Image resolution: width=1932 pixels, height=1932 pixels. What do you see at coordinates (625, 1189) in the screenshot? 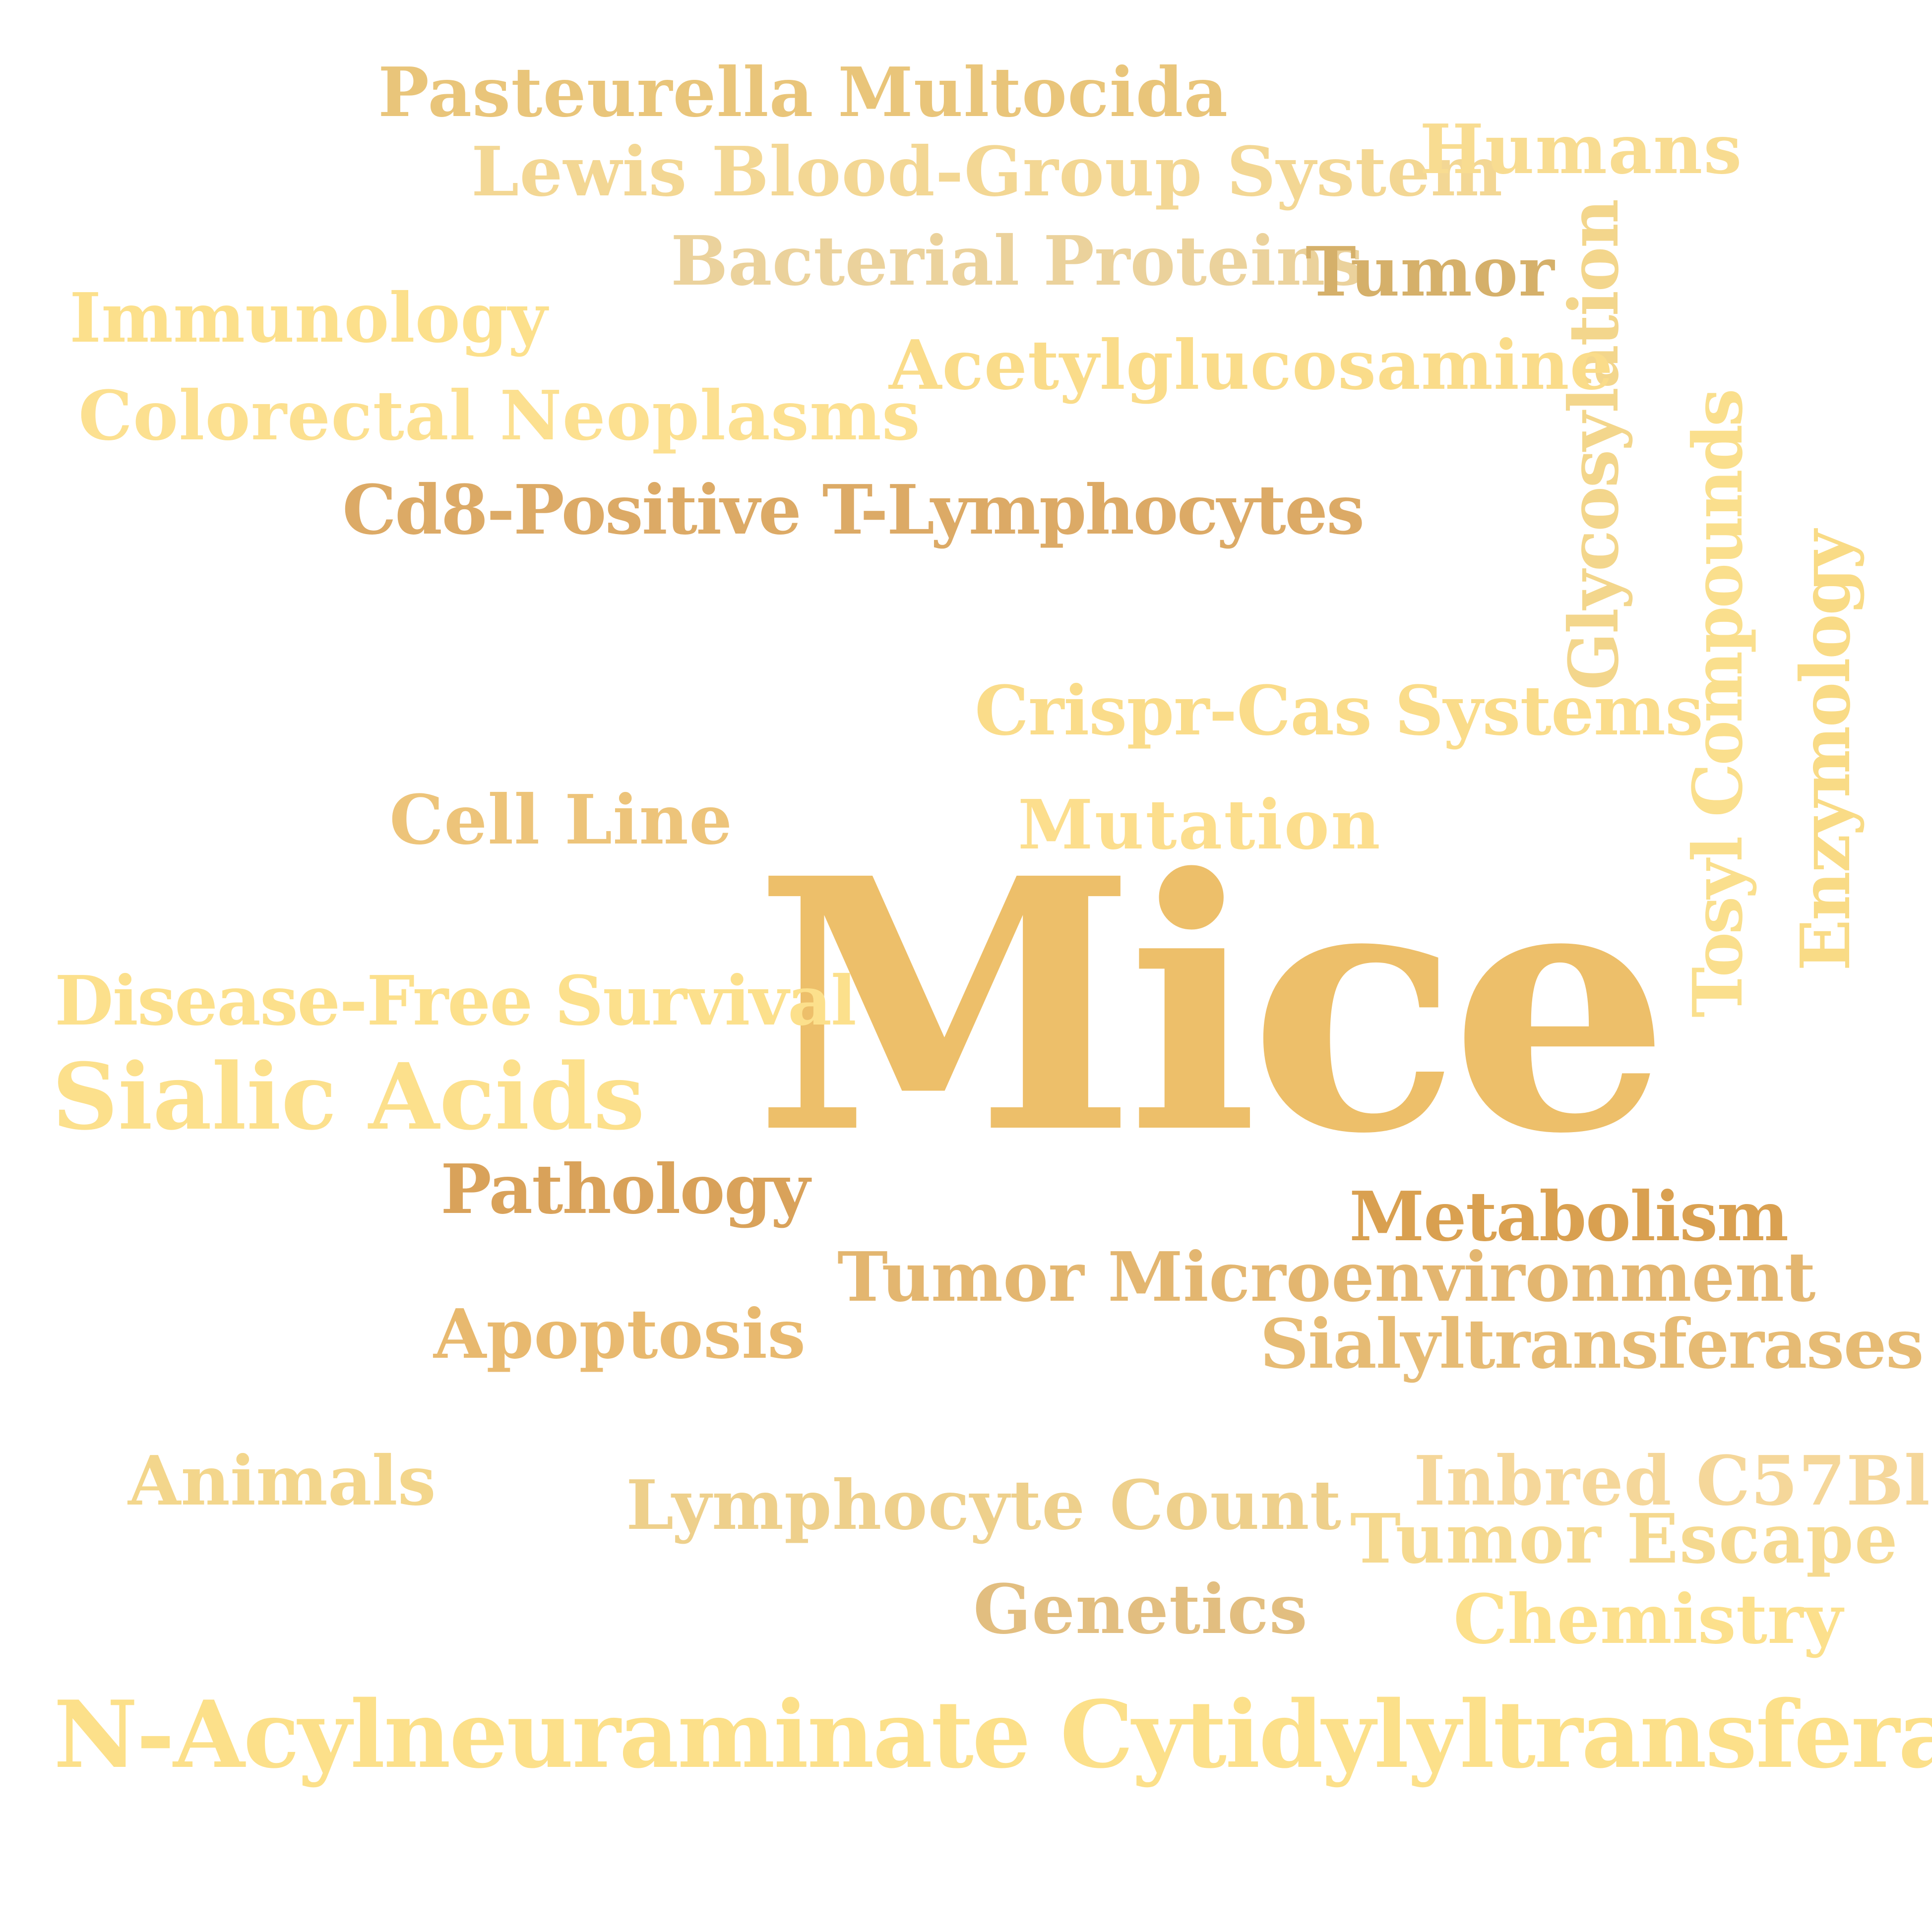
I see `word-pathology: Pathology` at bounding box center [625, 1189].